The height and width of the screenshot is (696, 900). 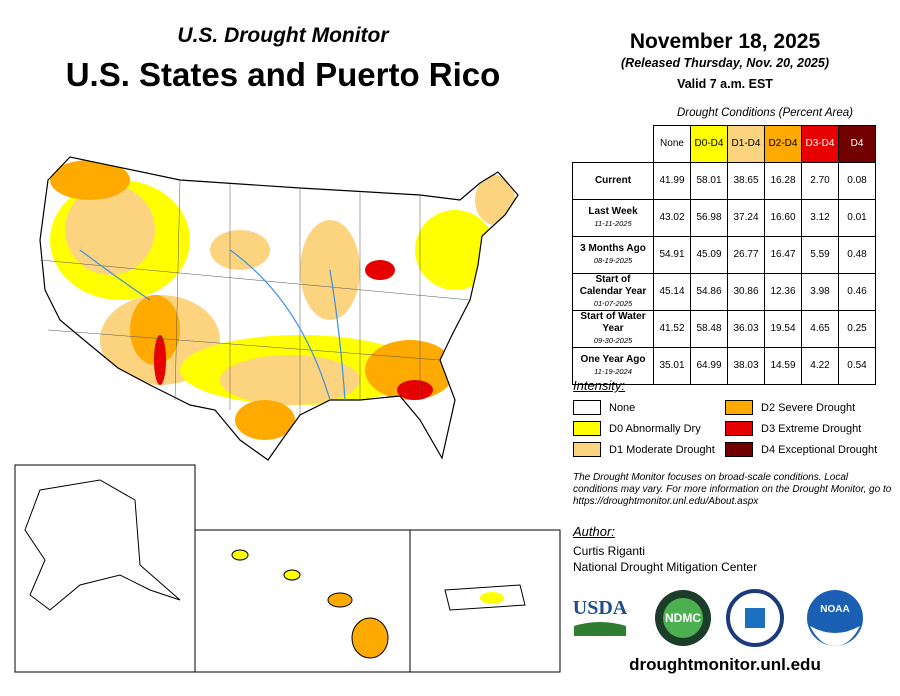 What do you see at coordinates (783, 144) in the screenshot?
I see `column-header: D2-D4` at bounding box center [783, 144].